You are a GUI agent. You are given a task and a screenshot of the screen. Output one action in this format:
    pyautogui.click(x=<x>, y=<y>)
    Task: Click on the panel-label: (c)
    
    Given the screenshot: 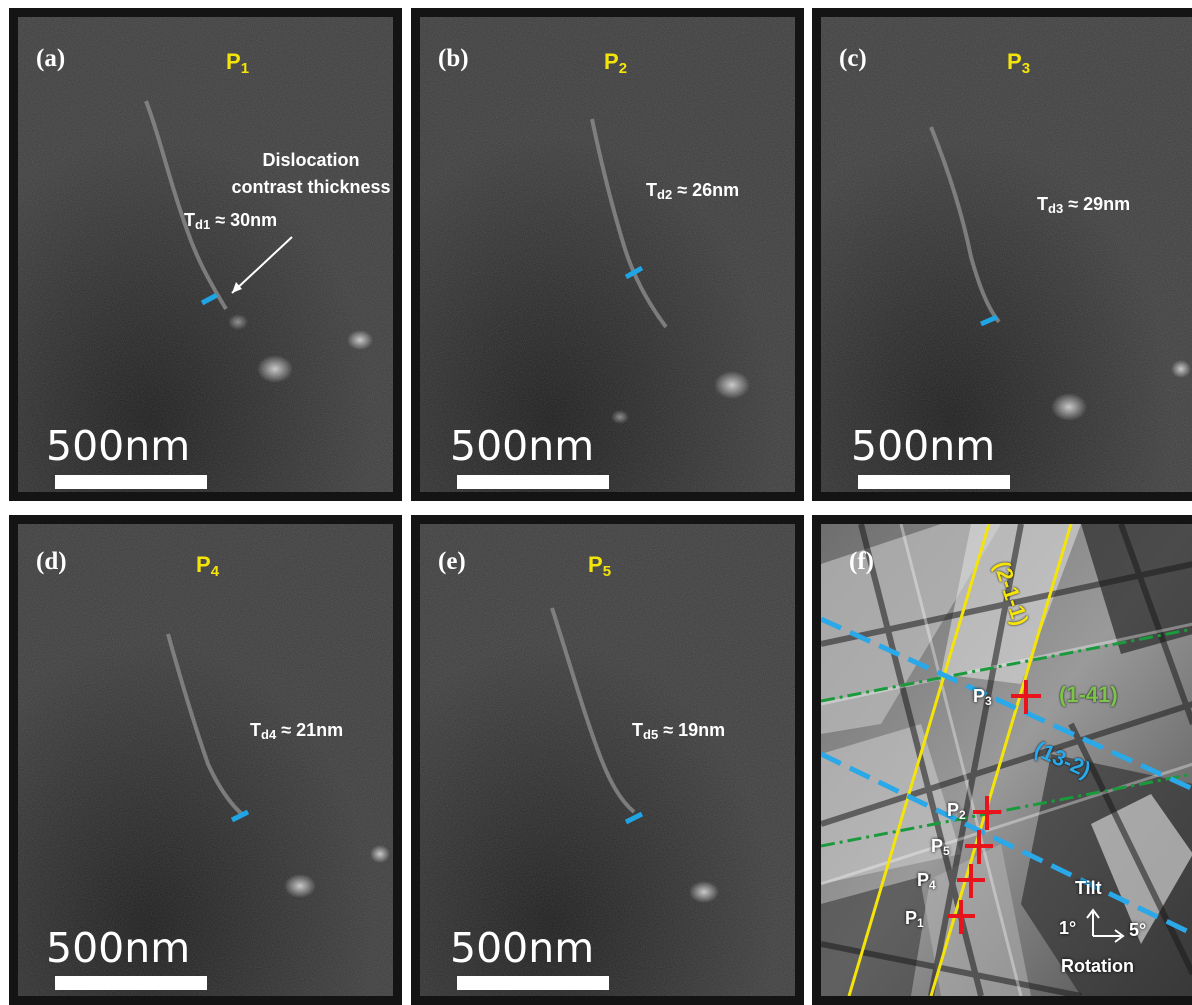 What is the action you would take?
    pyautogui.click(x=853, y=58)
    